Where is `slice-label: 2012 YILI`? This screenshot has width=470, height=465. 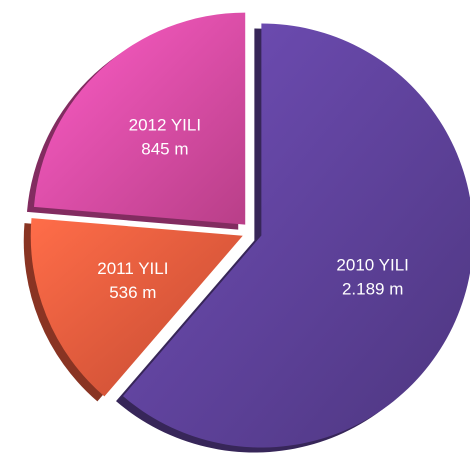 slice-label: 2012 YILI is located at coordinates (165, 125).